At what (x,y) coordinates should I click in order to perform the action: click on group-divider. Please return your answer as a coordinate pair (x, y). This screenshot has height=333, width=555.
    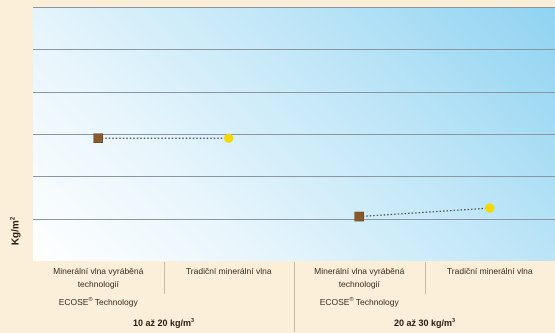
    Looking at the image, I should click on (294, 297).